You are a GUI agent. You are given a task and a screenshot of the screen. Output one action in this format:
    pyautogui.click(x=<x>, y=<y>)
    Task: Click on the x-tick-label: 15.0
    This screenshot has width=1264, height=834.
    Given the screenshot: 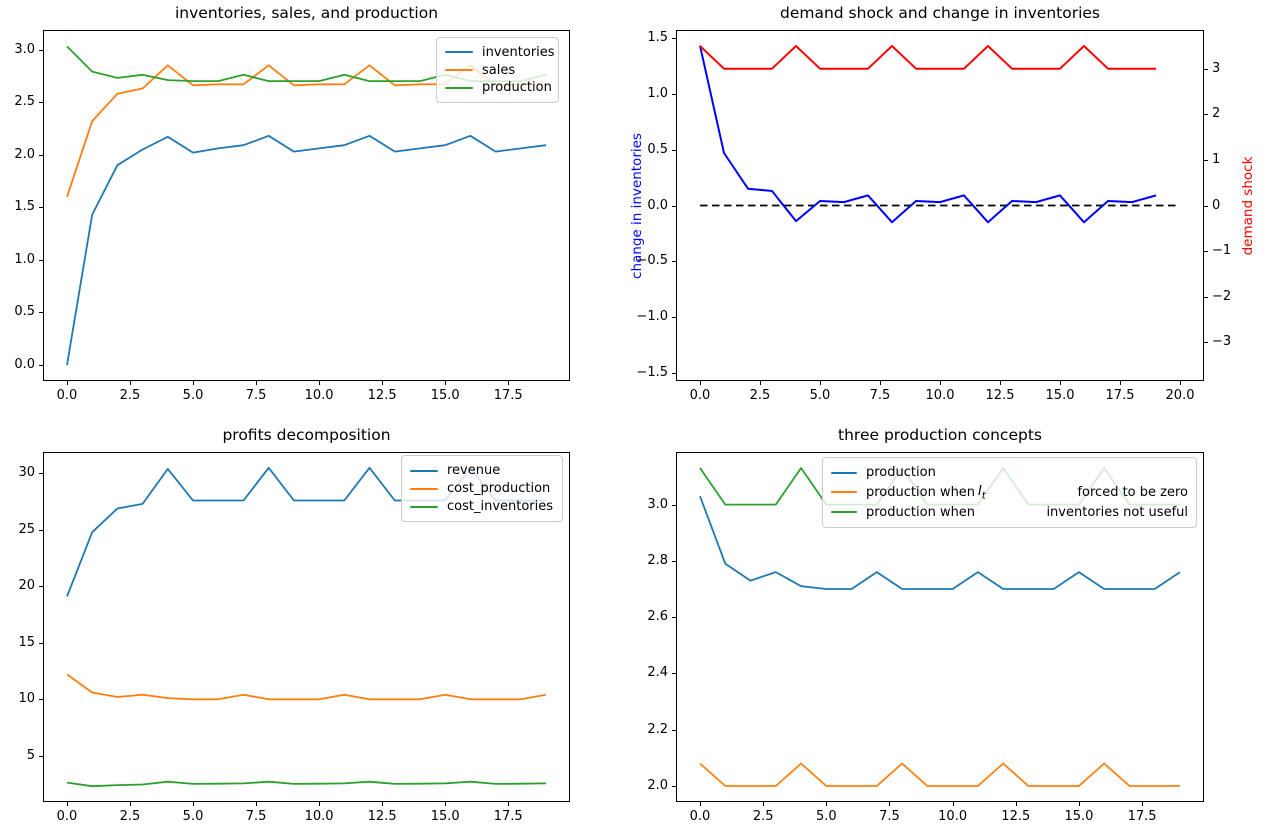 What is the action you would take?
    pyautogui.click(x=1079, y=816)
    